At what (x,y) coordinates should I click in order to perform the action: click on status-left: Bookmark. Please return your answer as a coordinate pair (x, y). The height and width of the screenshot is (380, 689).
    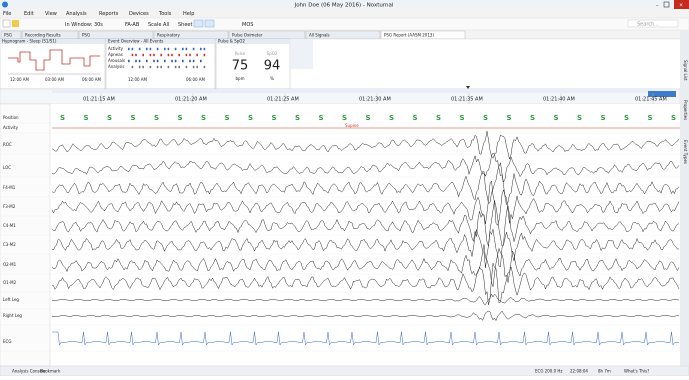
    Looking at the image, I should click on (50, 371).